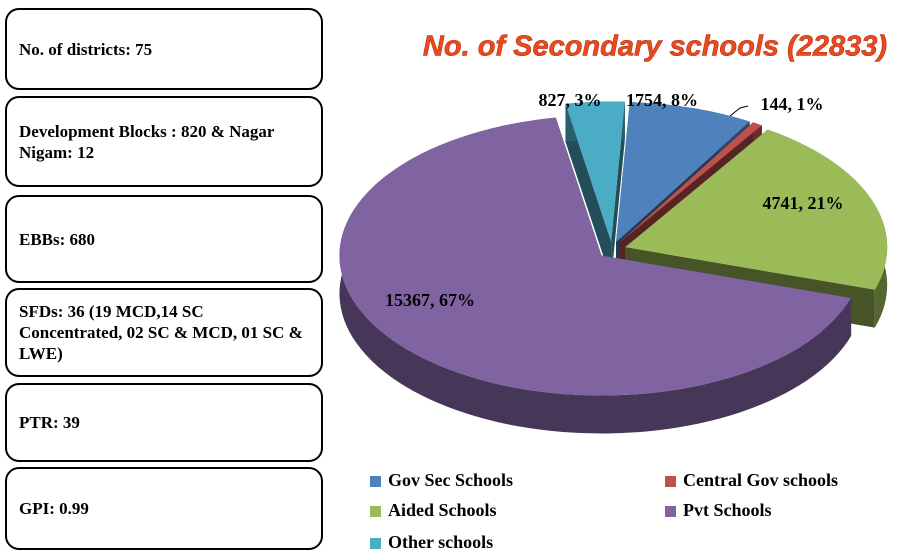  I want to click on info-box: PTR: 39, so click(164, 422).